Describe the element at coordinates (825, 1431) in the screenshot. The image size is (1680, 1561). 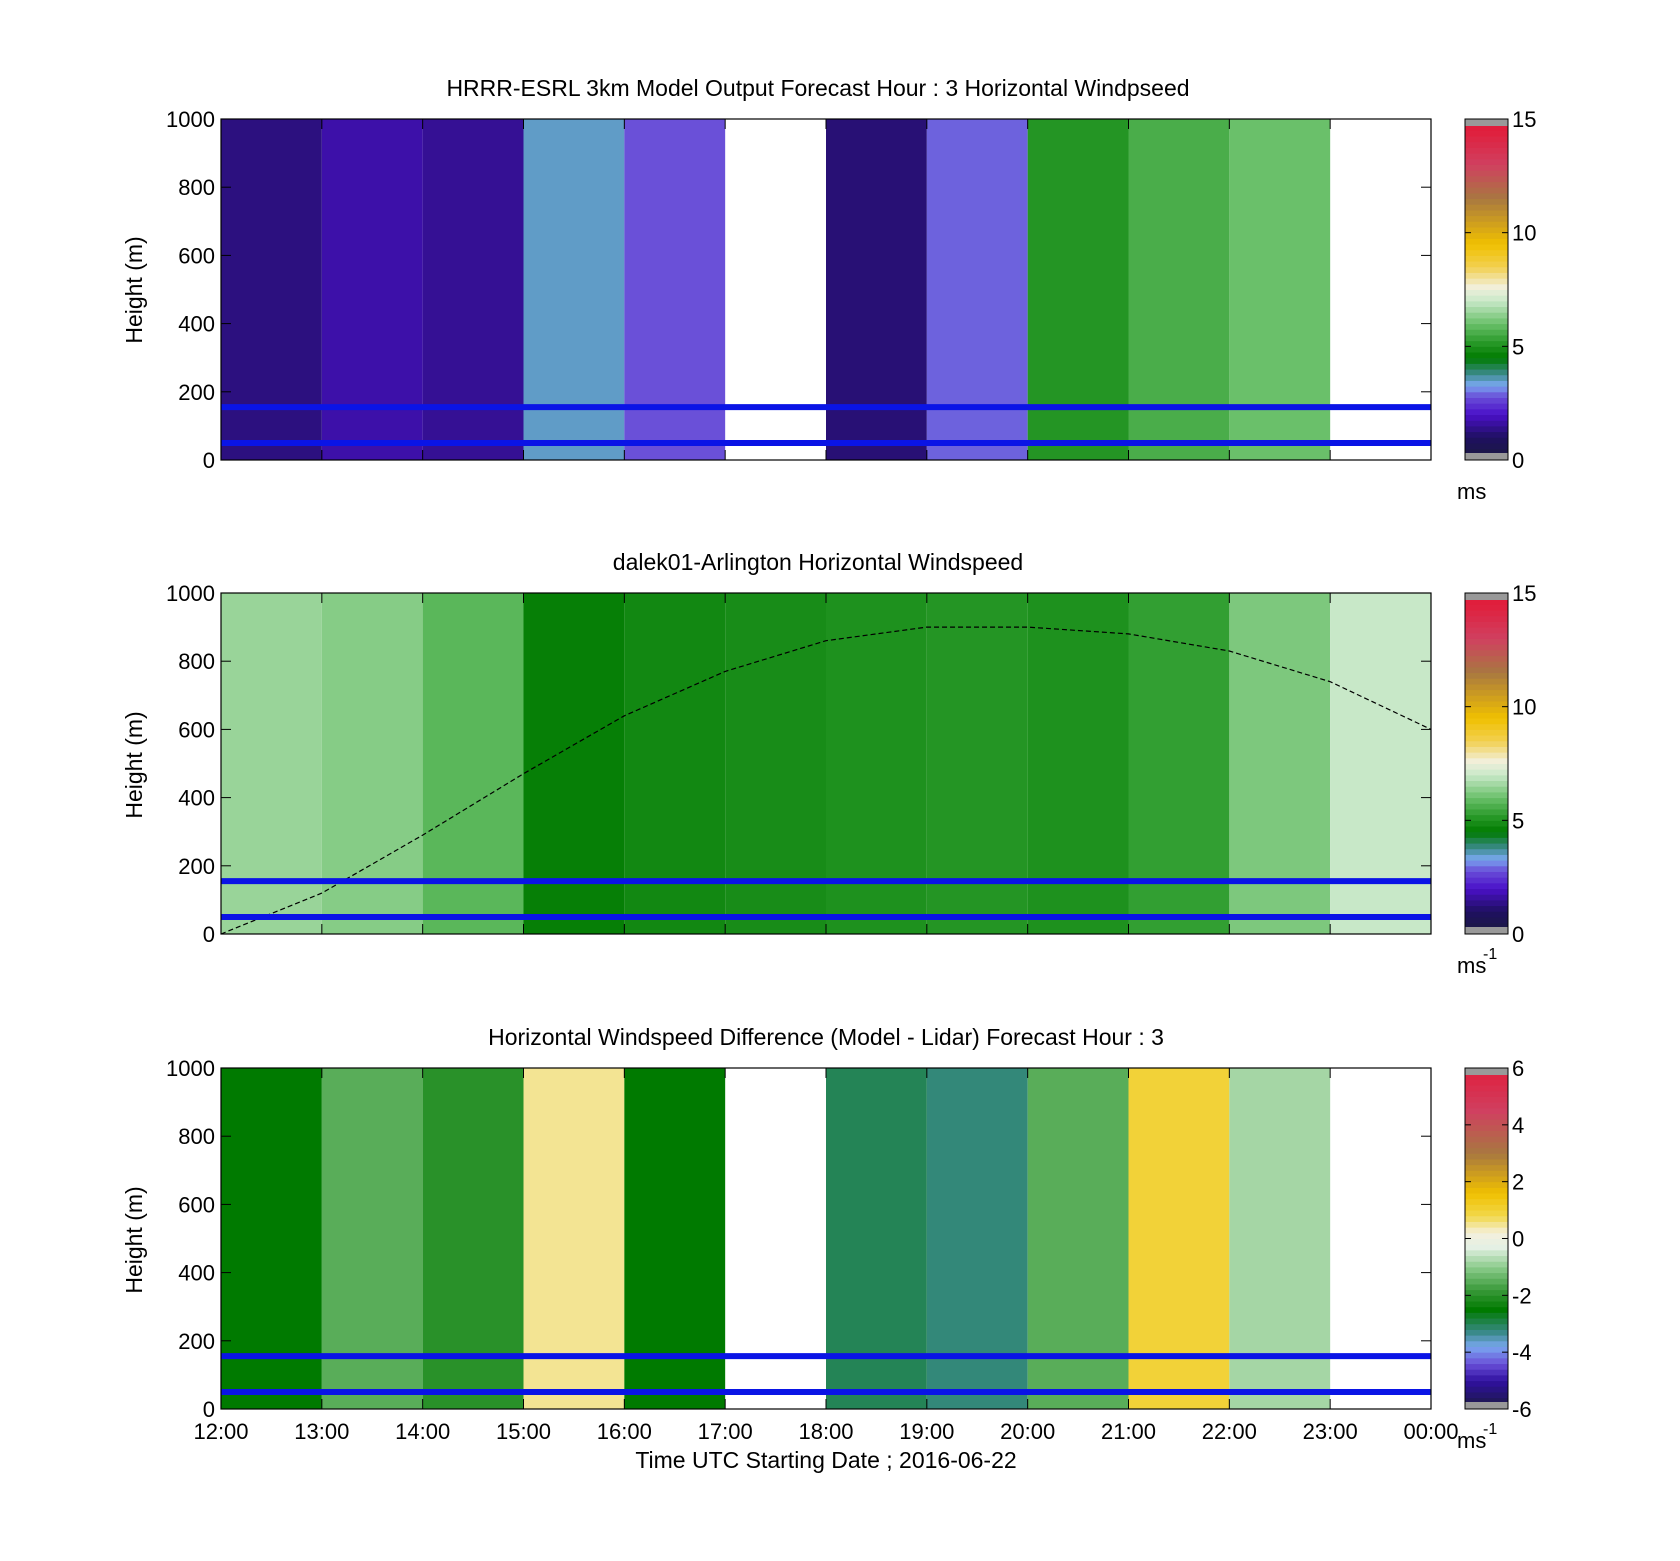
I see `x-tick-label: 18:00` at that location.